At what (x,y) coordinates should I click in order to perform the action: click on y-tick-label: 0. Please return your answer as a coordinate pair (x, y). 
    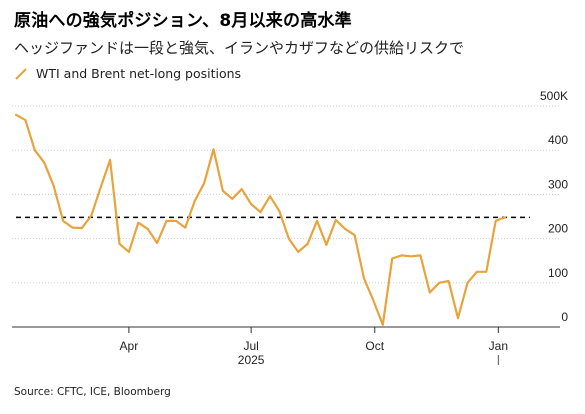
    Looking at the image, I should click on (564, 317).